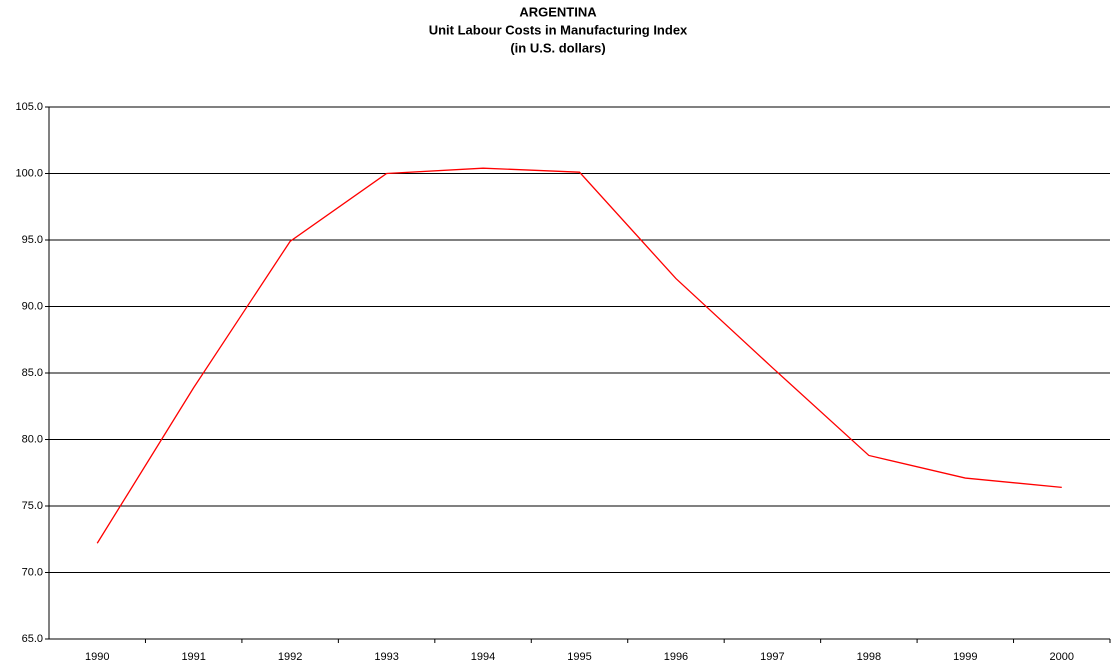  Describe the element at coordinates (965, 657) in the screenshot. I see `x-tick-label: 1999` at that location.